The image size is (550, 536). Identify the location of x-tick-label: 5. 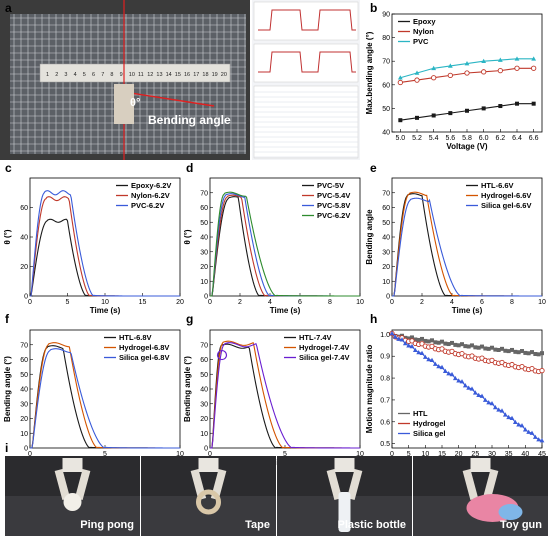
(68, 302).